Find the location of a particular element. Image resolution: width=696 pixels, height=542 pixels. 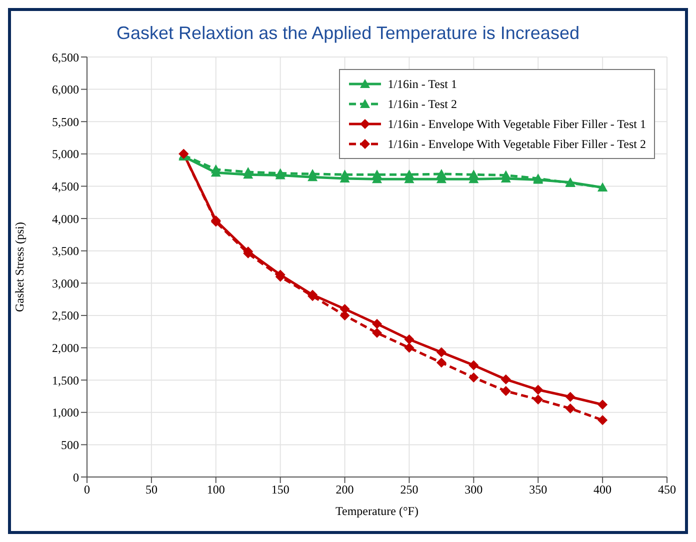

y-tick-label: 1,000 is located at coordinates (65, 413).